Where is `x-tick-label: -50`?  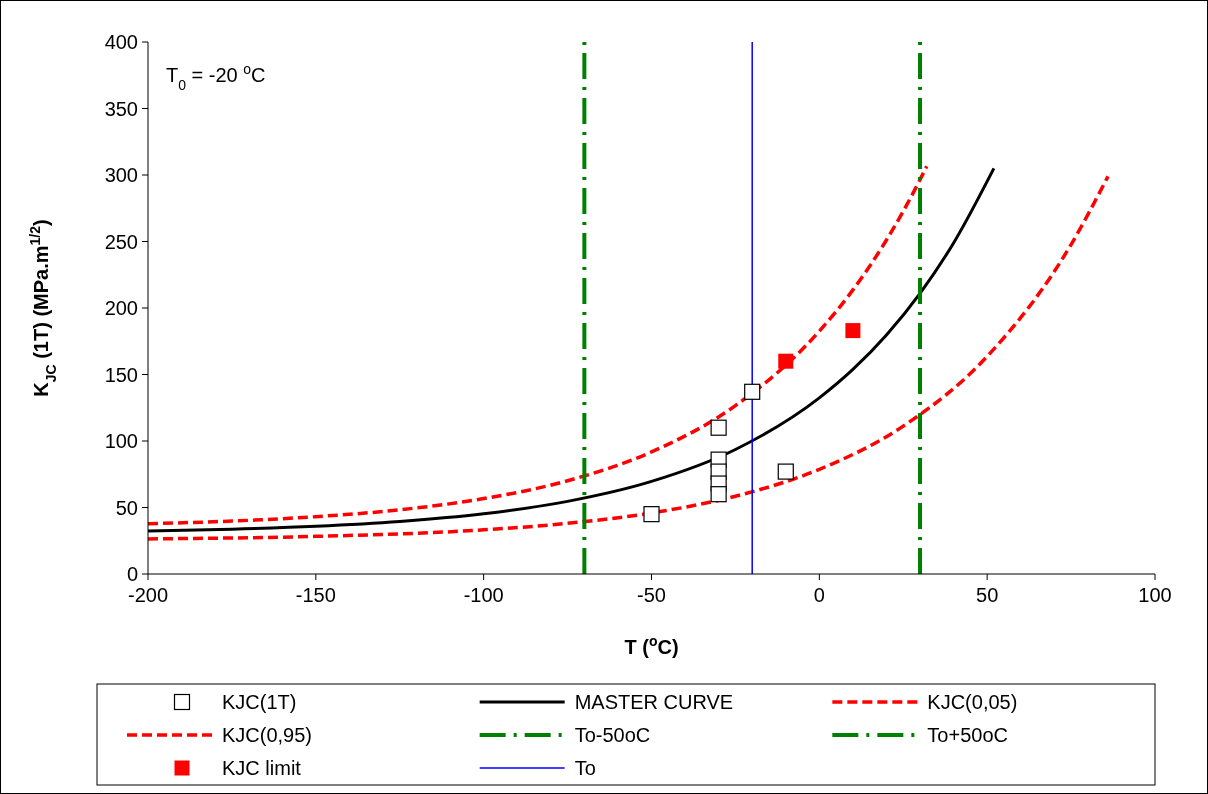
x-tick-label: -50 is located at coordinates (651, 595).